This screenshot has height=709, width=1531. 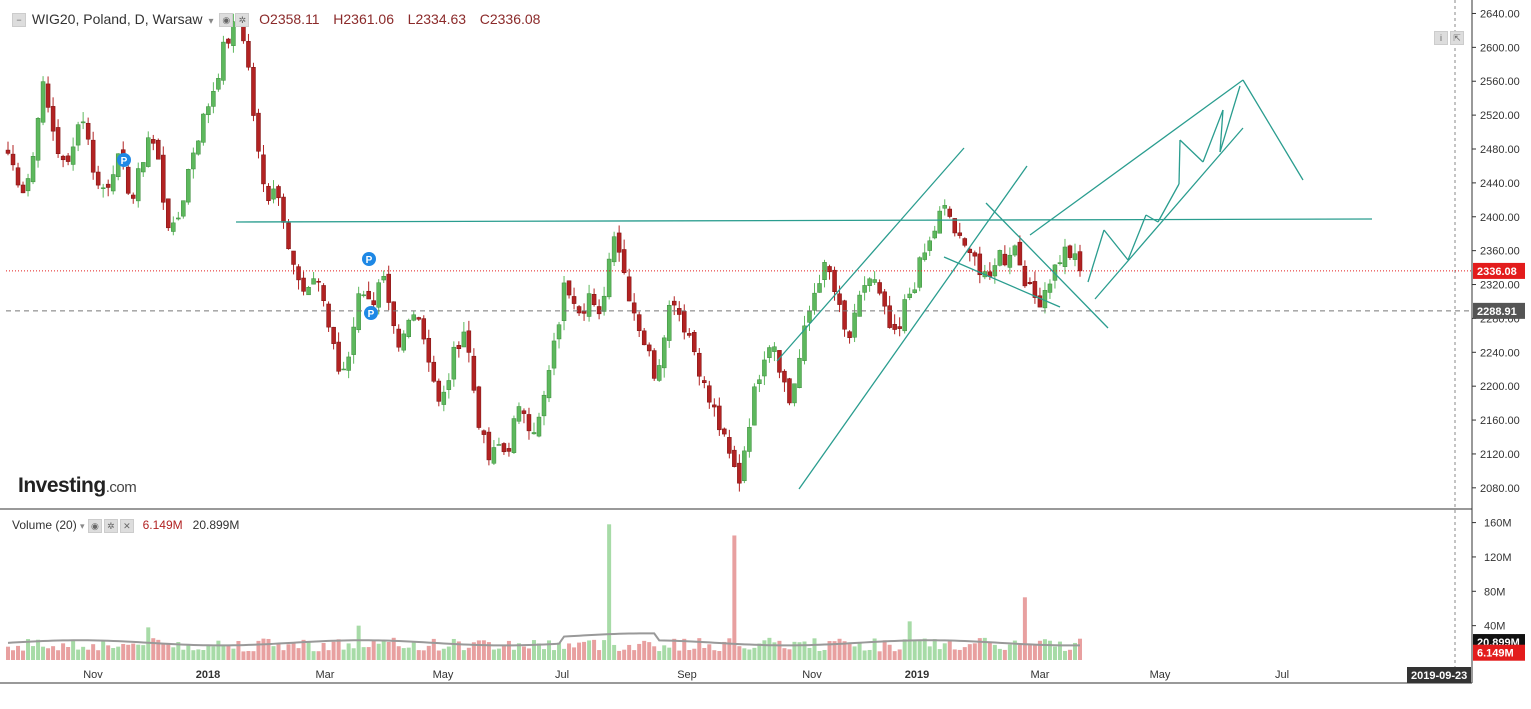 What do you see at coordinates (44, 525) in the screenshot?
I see `volume-label: Volume (20)` at bounding box center [44, 525].